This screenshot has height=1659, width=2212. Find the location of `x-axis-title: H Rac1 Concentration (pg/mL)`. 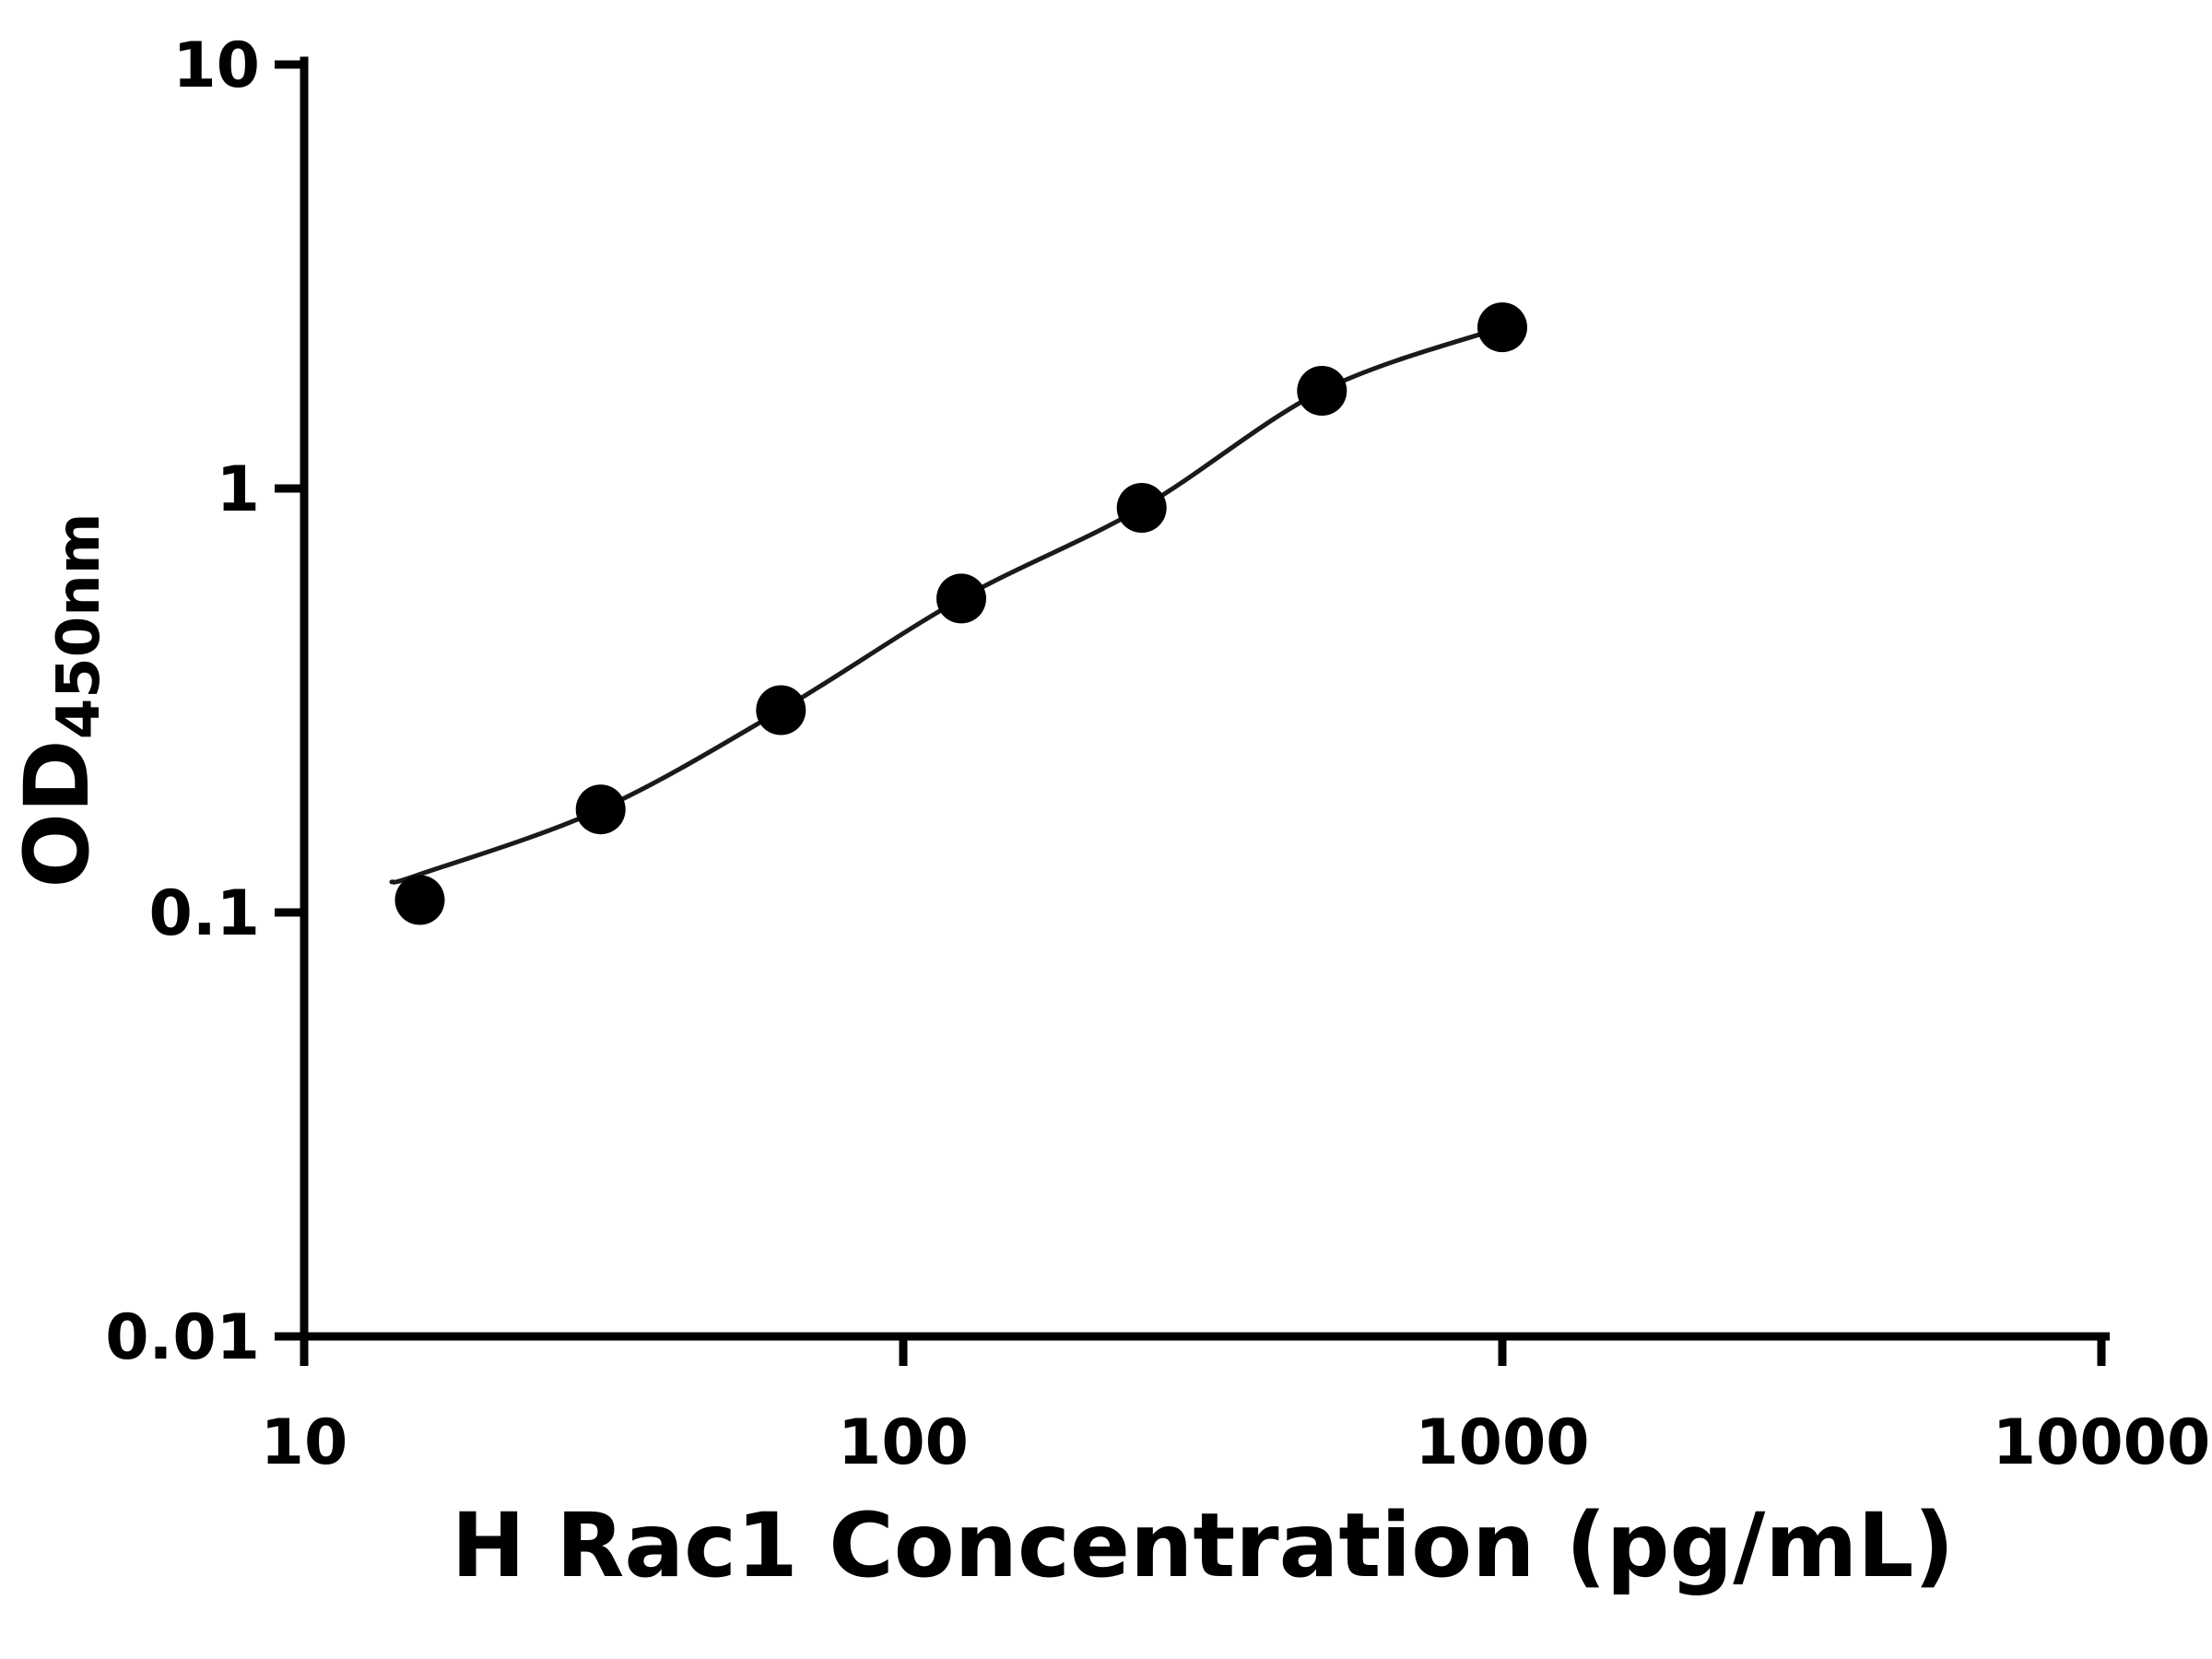

x-axis-title: H Rac1 Concentration (pg/mL) is located at coordinates (1203, 1545).